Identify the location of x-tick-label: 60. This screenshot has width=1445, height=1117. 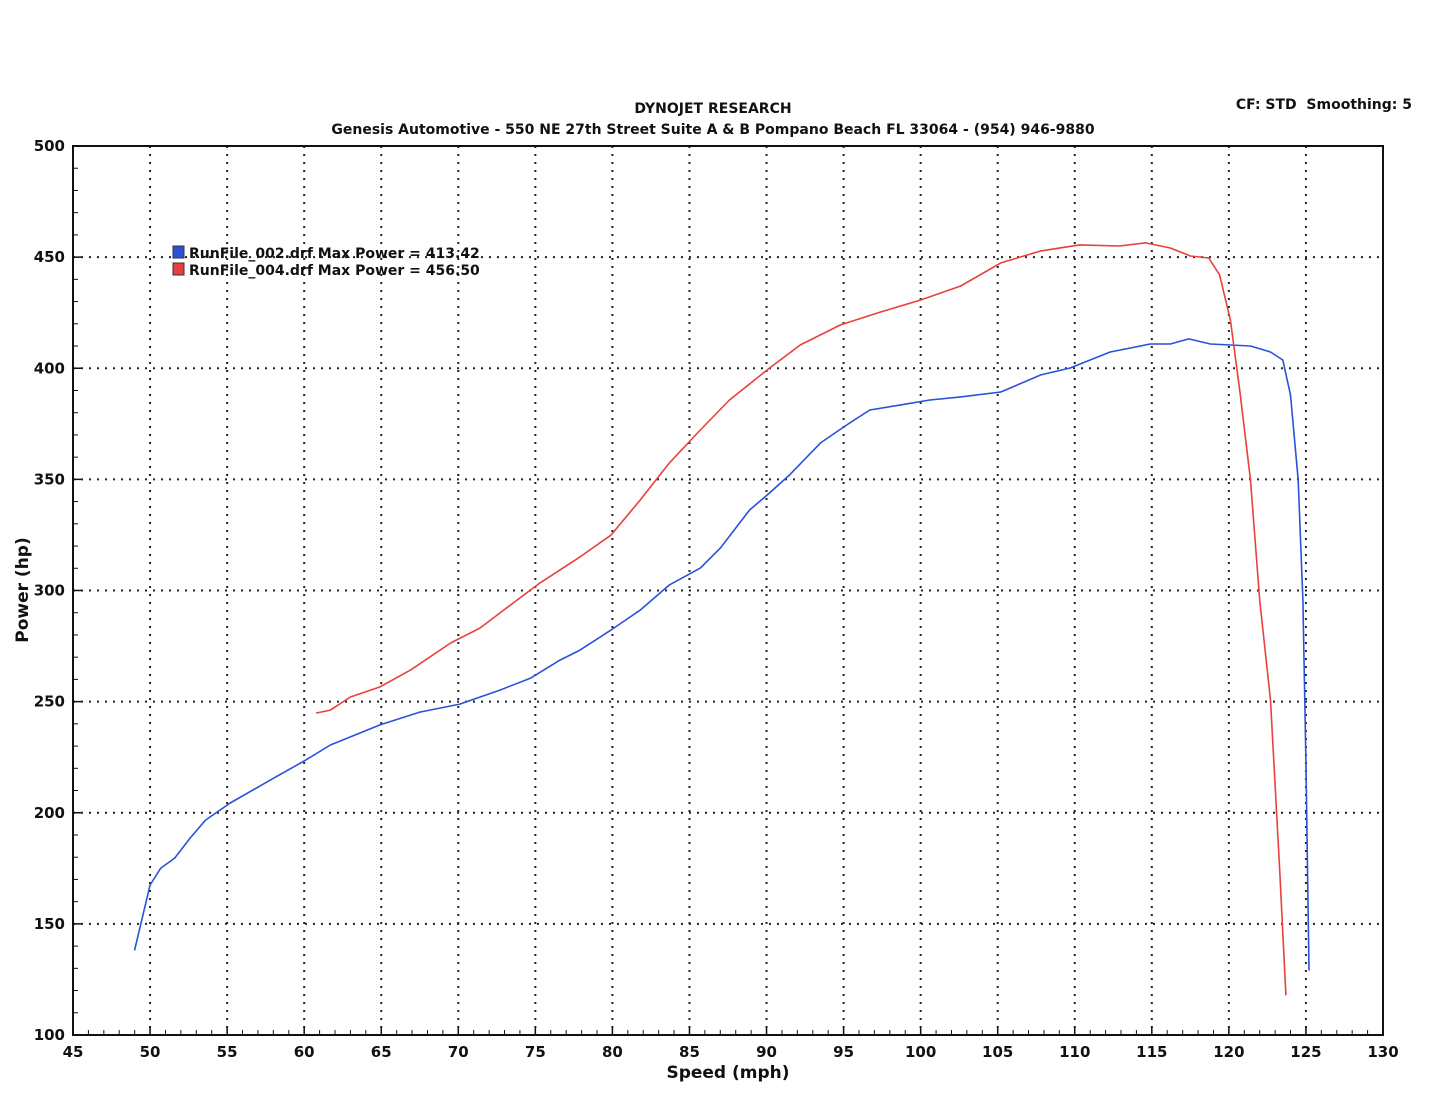
(304, 1052).